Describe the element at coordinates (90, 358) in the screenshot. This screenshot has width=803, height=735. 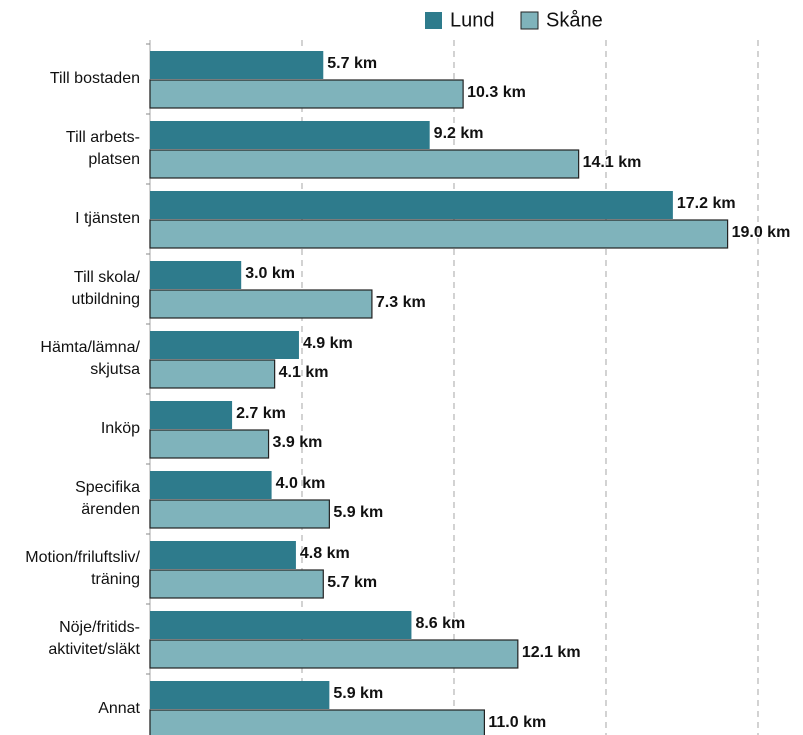
I see `category-label: Hämta/lämna/ skjutsa` at that location.